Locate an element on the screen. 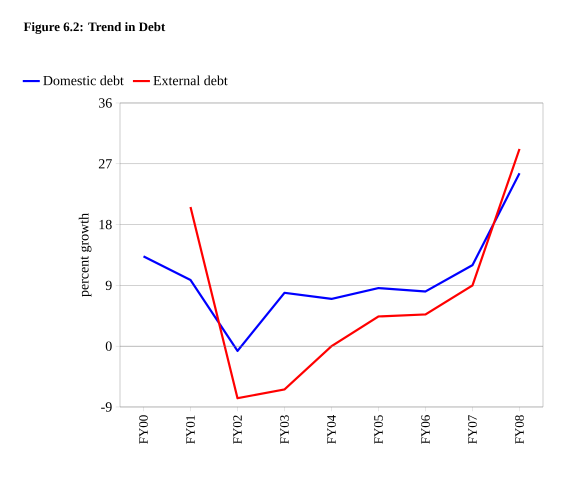 The image size is (579, 479). x-tick-label: FY08 is located at coordinates (519, 429).